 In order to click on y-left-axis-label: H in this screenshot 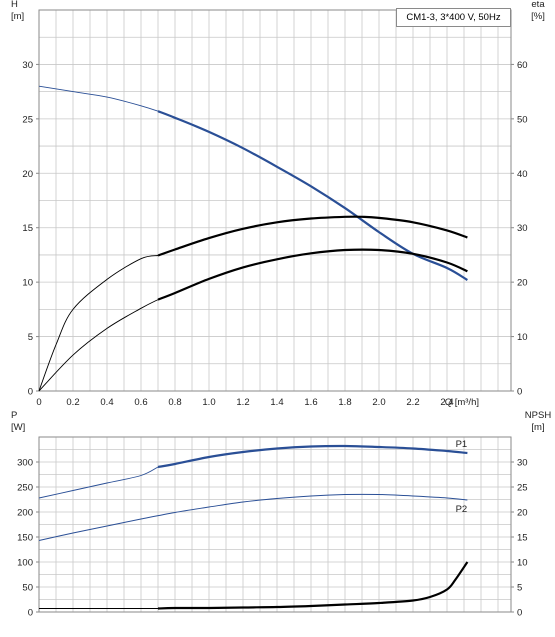, I will do `click(14, 5)`.